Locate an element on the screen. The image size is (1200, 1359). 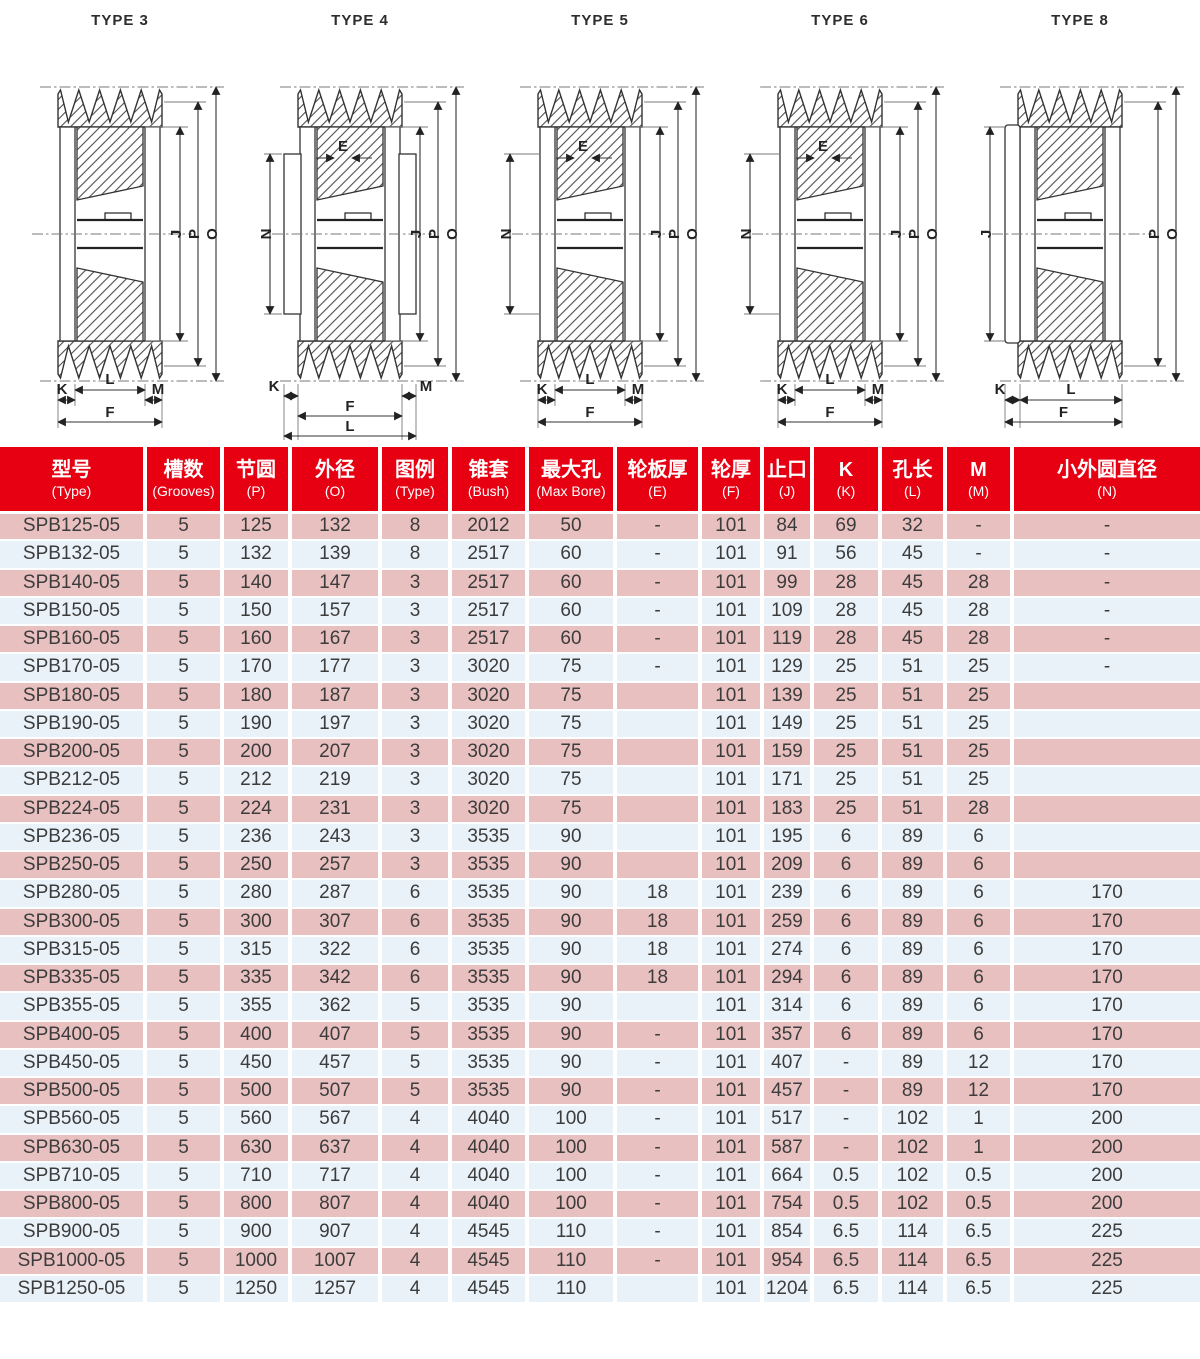
table-row: SPB180-05 5 180 187 3 3020 75 101 139 25 51 25 is located at coordinates (600, 695).